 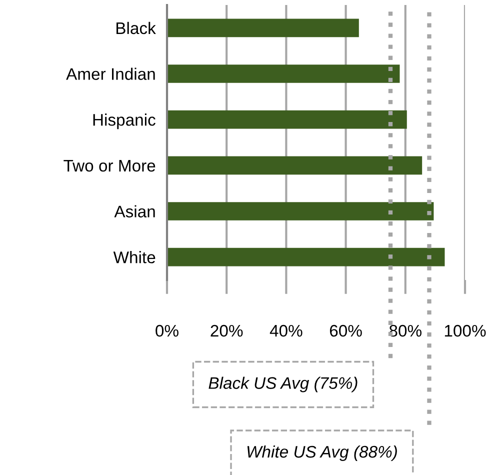 What do you see at coordinates (167, 330) in the screenshot?
I see `x-tick-label: 0%` at bounding box center [167, 330].